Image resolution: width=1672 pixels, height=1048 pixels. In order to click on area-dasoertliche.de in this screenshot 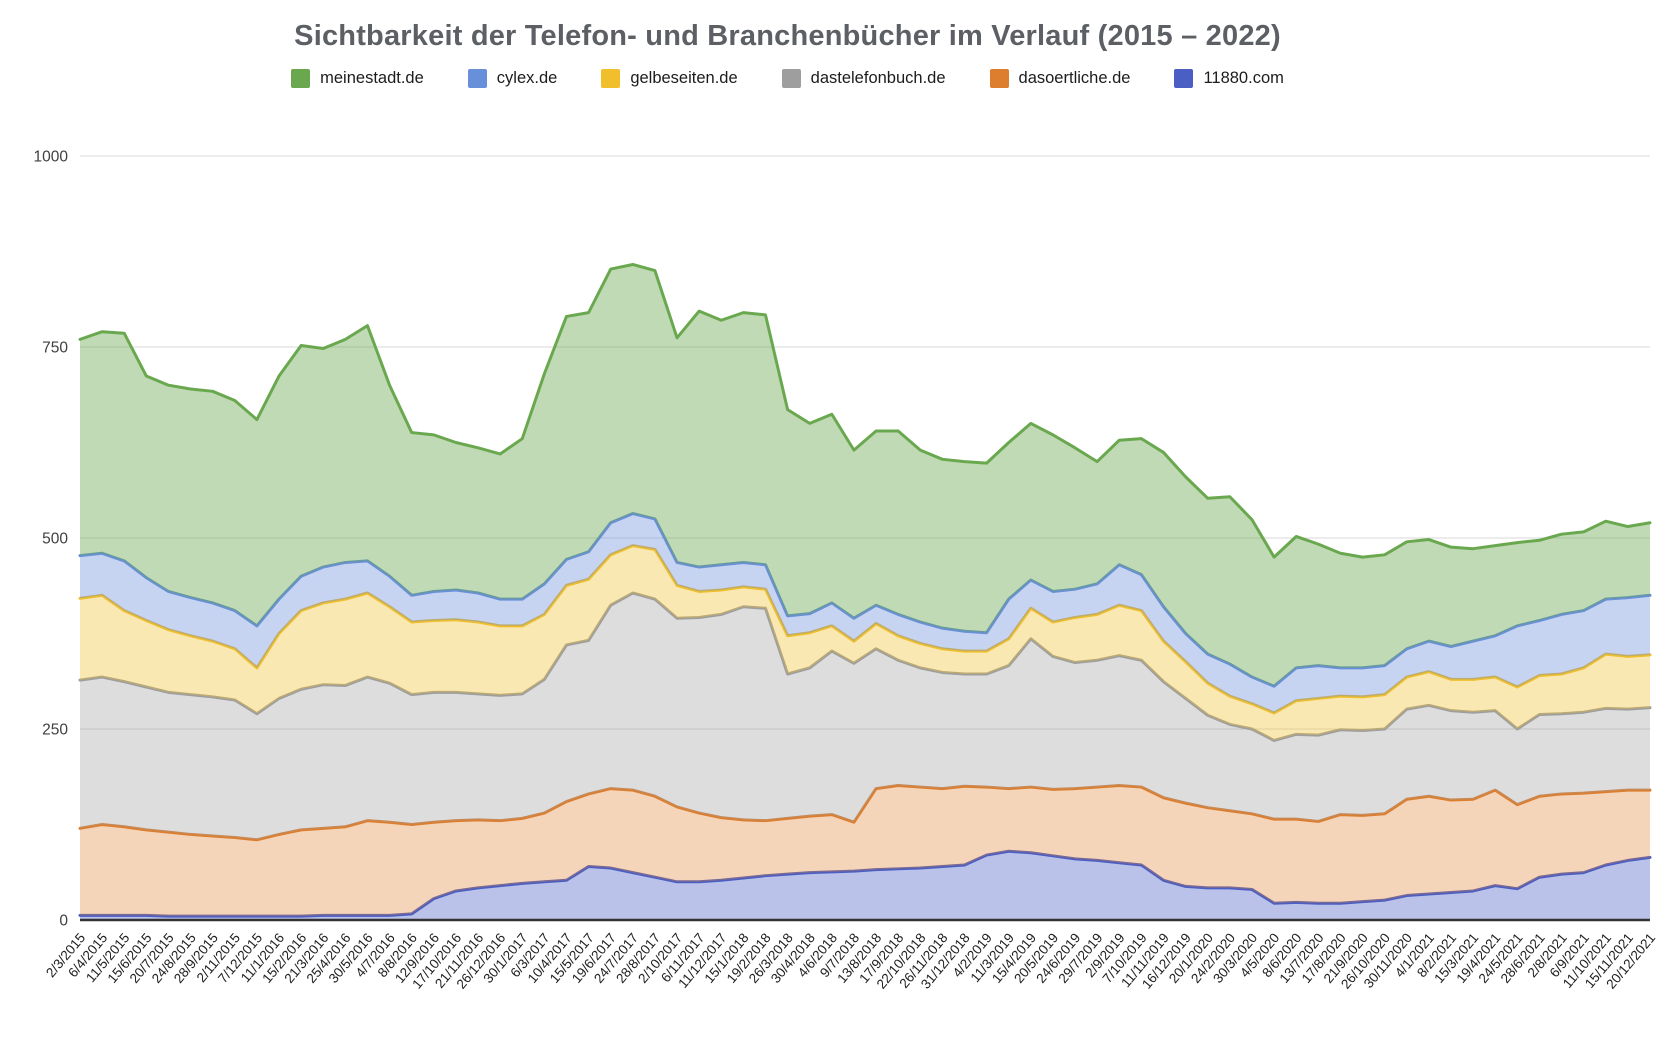, I will do `click(865, 851)`.